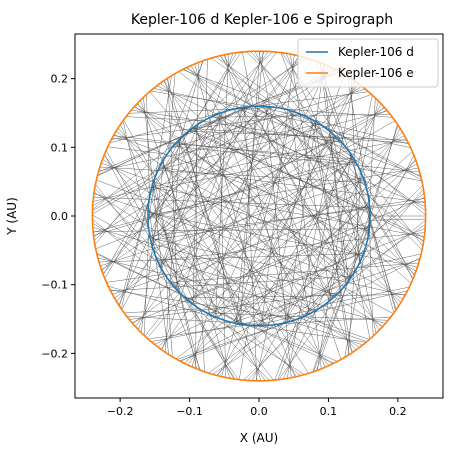 This screenshot has height=455, width=452. What do you see at coordinates (54, 285) in the screenshot?
I see `y-tick-label: −0.1` at bounding box center [54, 285].